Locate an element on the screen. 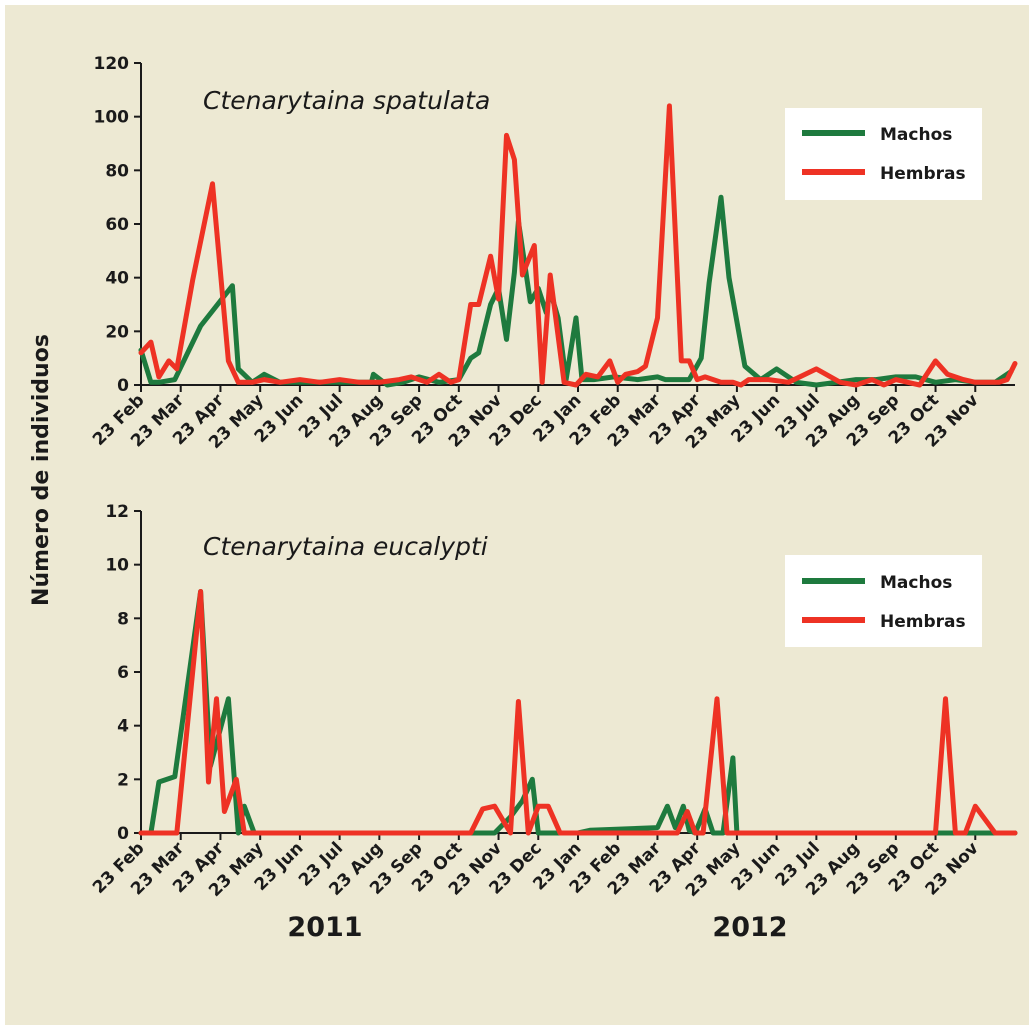 This screenshot has height=1030, width=1035. y-tick-label: 6 is located at coordinates (123, 673).